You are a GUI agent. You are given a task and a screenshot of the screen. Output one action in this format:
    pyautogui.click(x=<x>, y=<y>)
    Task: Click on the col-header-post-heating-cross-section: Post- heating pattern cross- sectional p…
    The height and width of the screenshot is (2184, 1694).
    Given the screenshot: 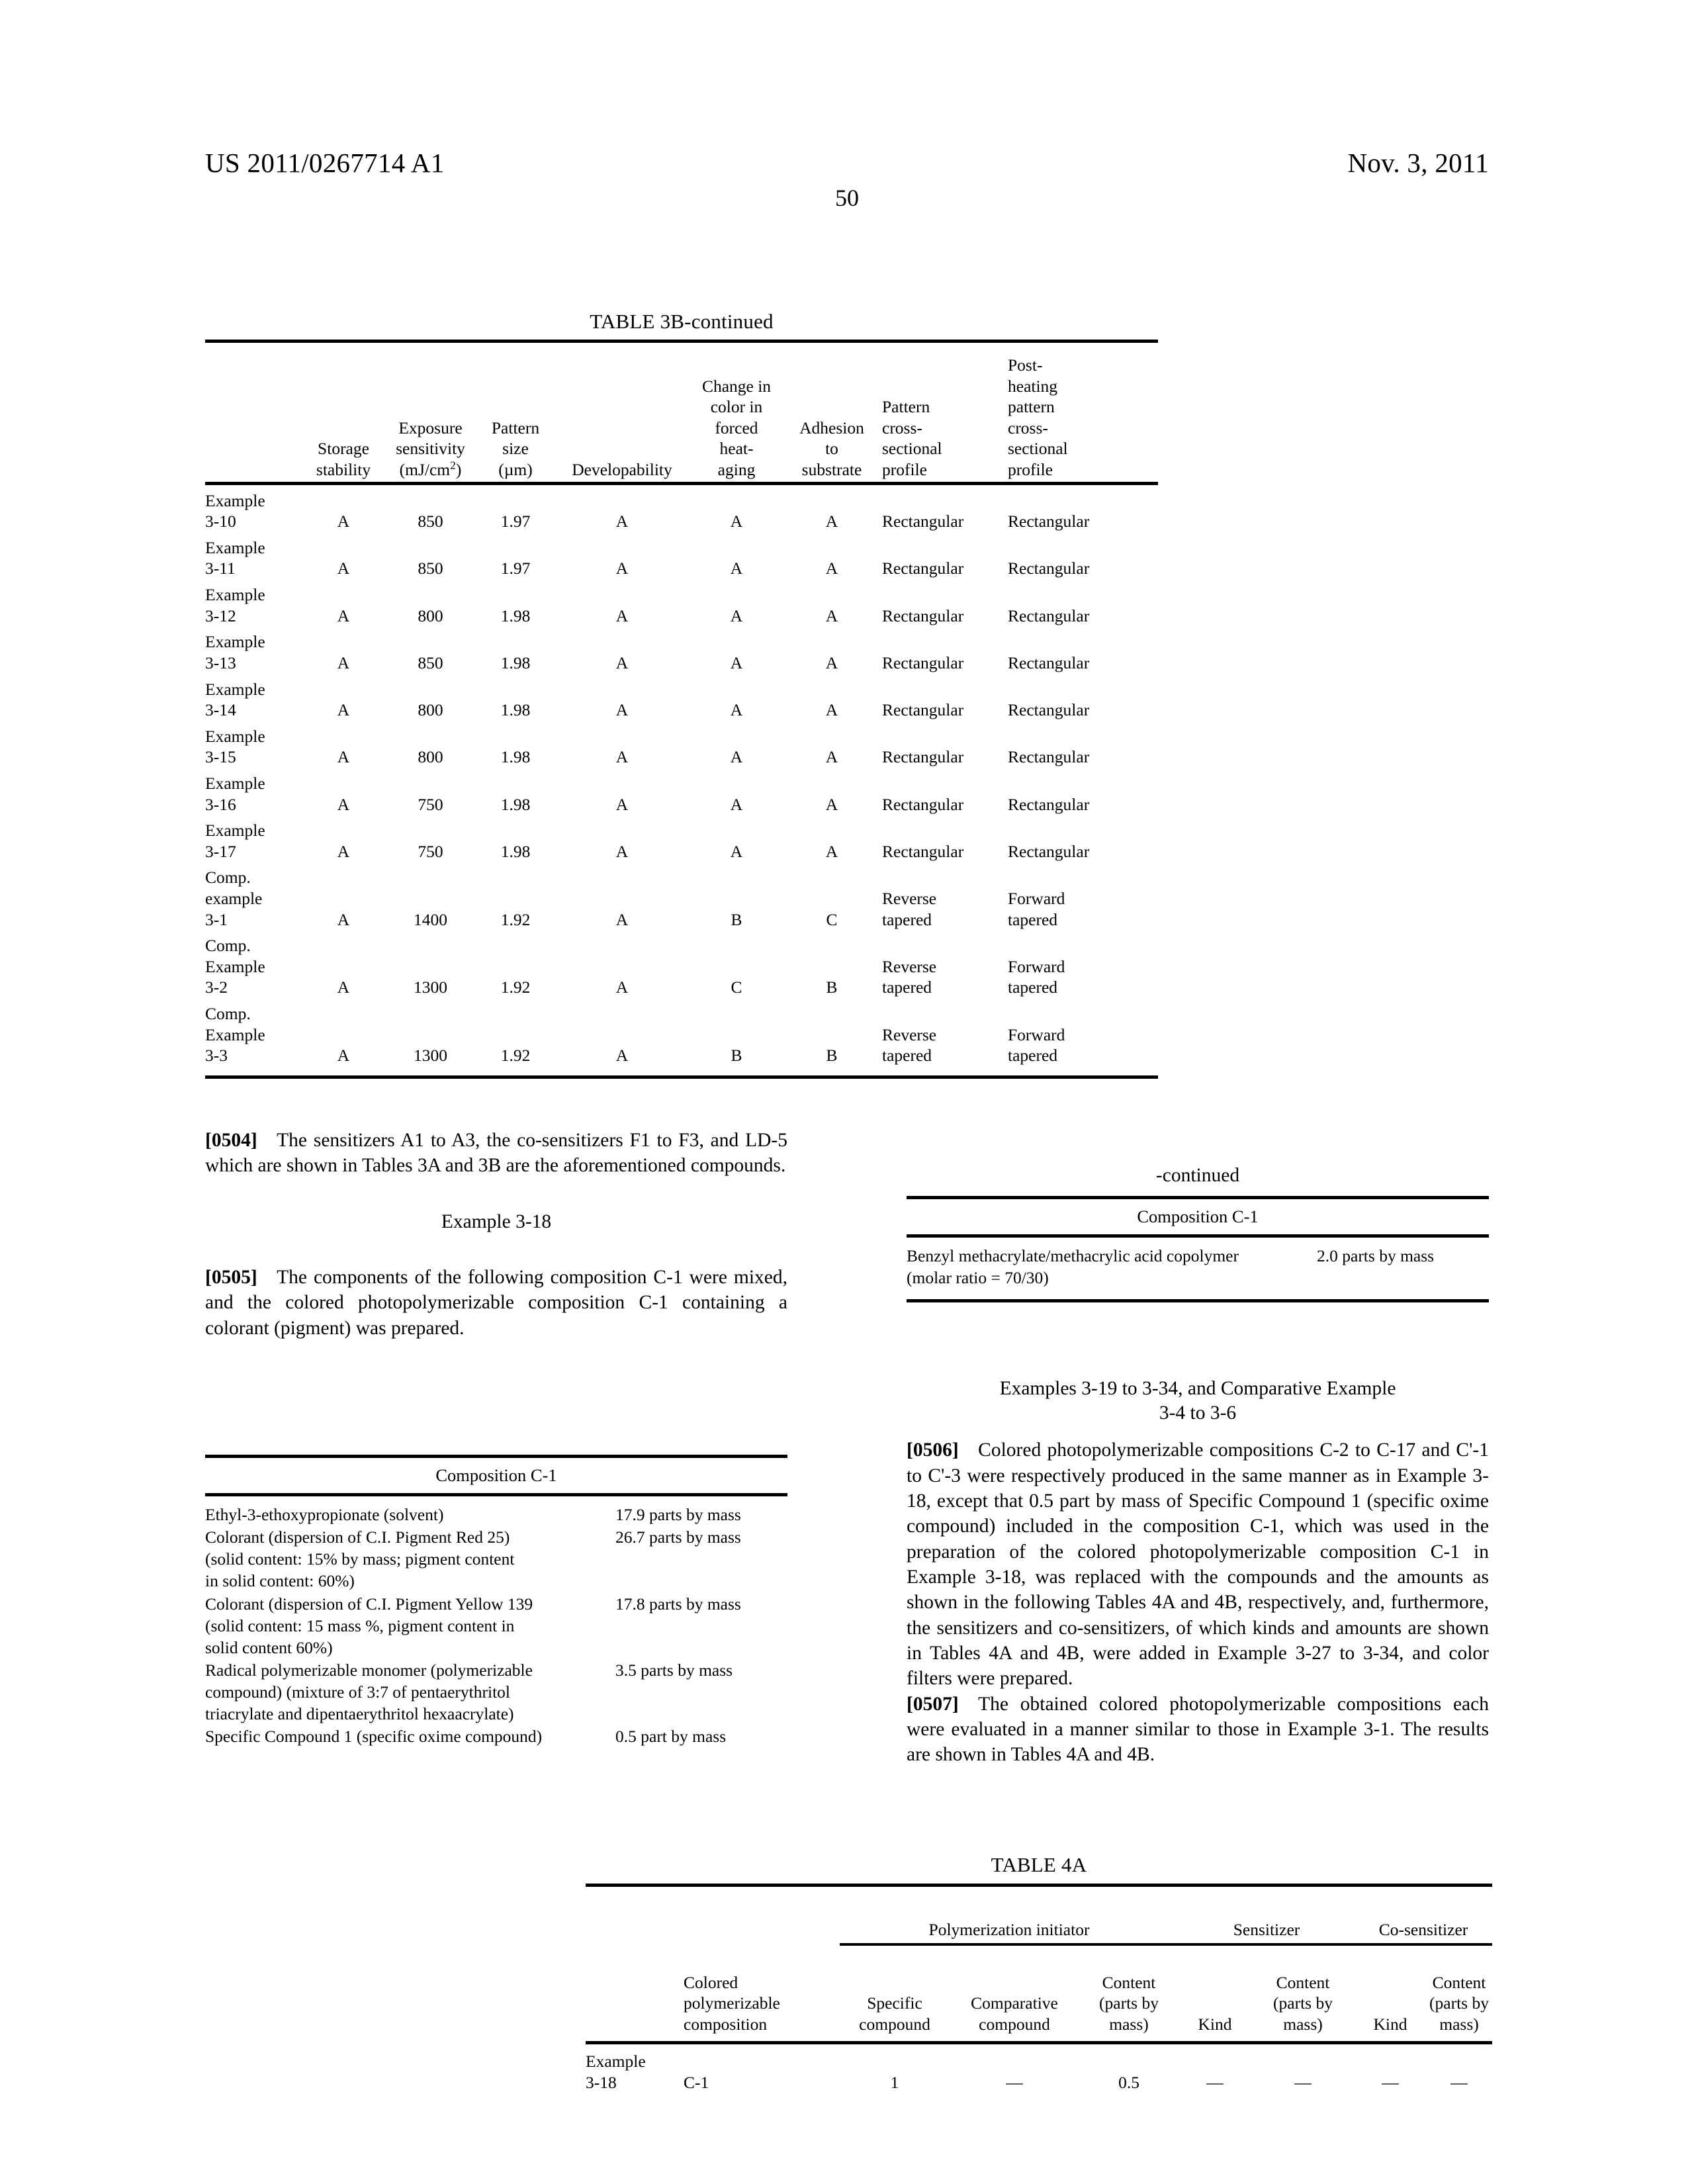 What is the action you would take?
    pyautogui.click(x=1038, y=417)
    